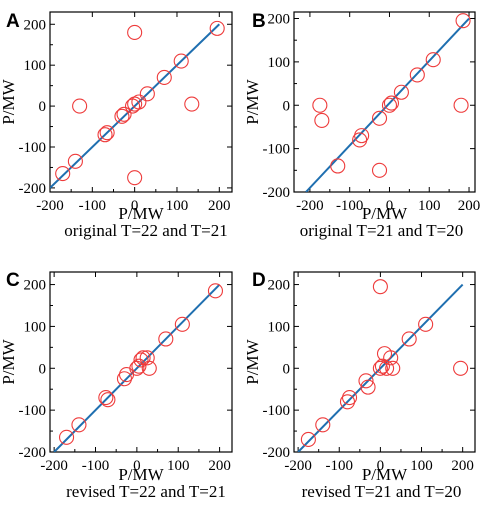  What do you see at coordinates (382, 491) in the screenshot?
I see `panel-caption: revised T=21 and T=20` at bounding box center [382, 491].